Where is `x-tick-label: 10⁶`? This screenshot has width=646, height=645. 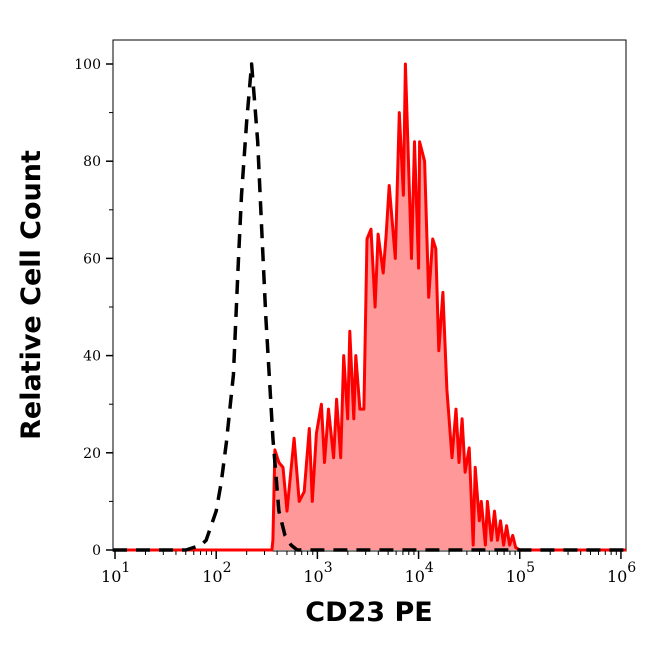 x-tick-label: 10⁶ is located at coordinates (621, 573).